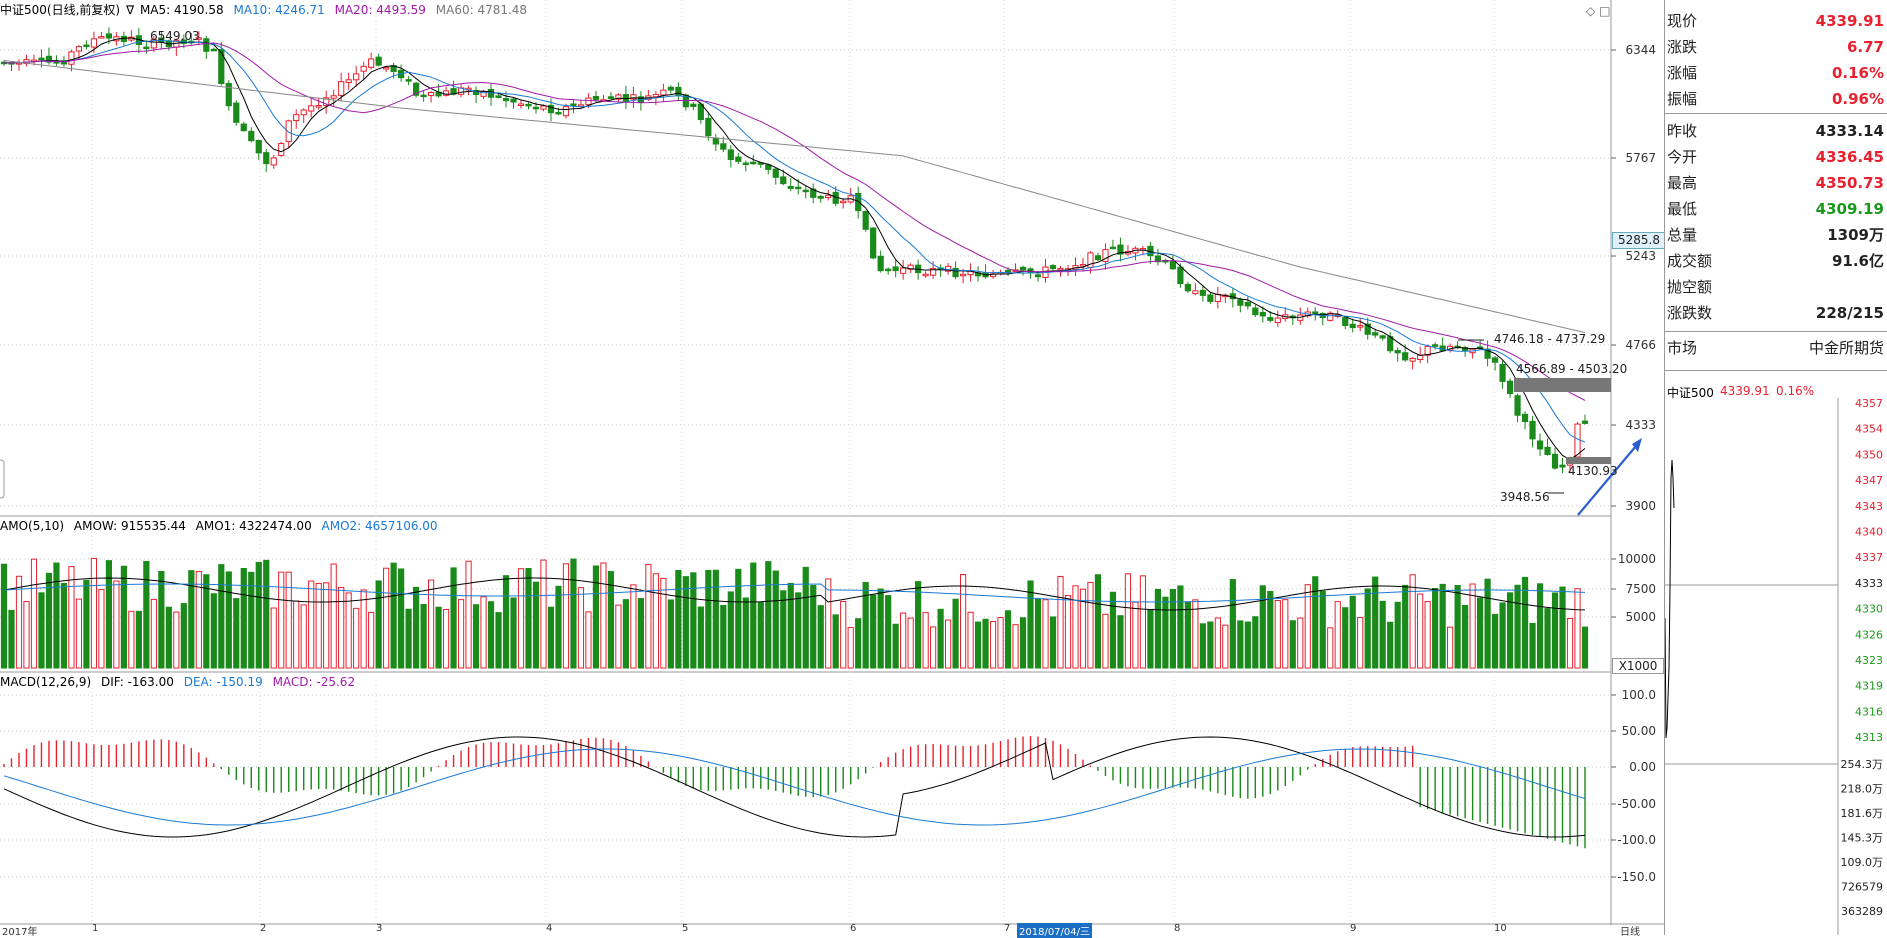  What do you see at coordinates (1591, 11) in the screenshot?
I see `diamond-icon: ◇` at bounding box center [1591, 11].